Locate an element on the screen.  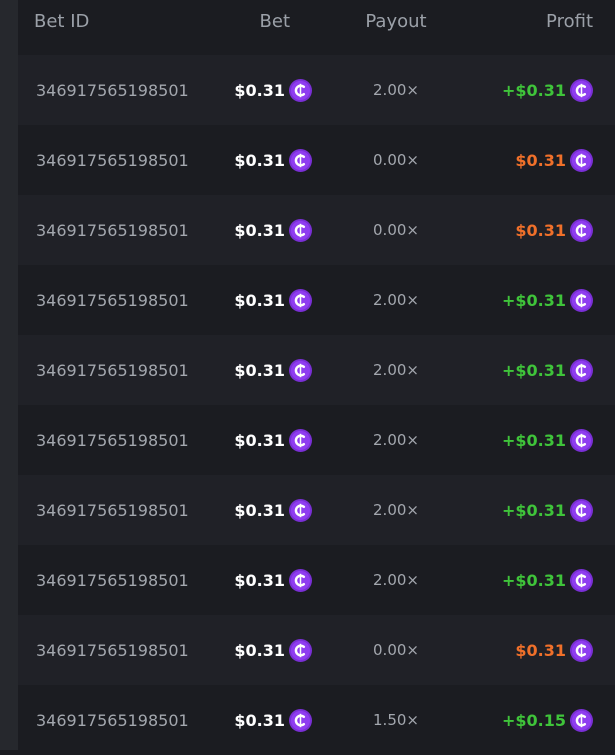
column-header: Profit is located at coordinates (569, 21).